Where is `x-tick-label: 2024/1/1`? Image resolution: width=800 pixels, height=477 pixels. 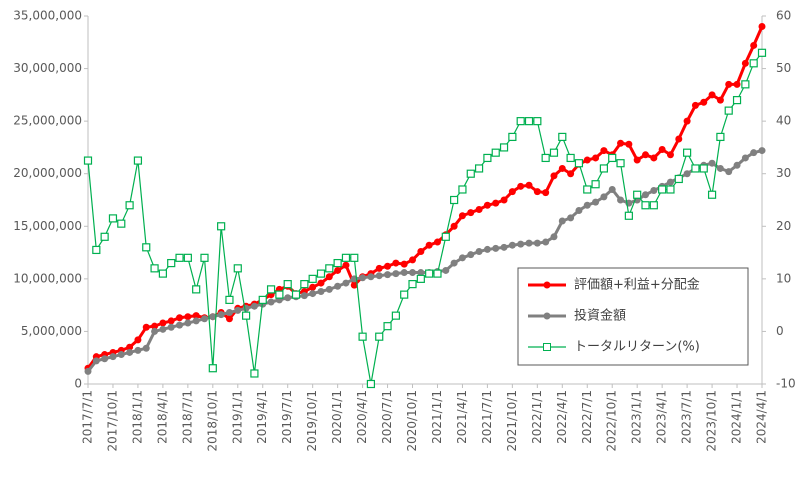 x-tick-label: 2024/1/1 is located at coordinates (737, 417).